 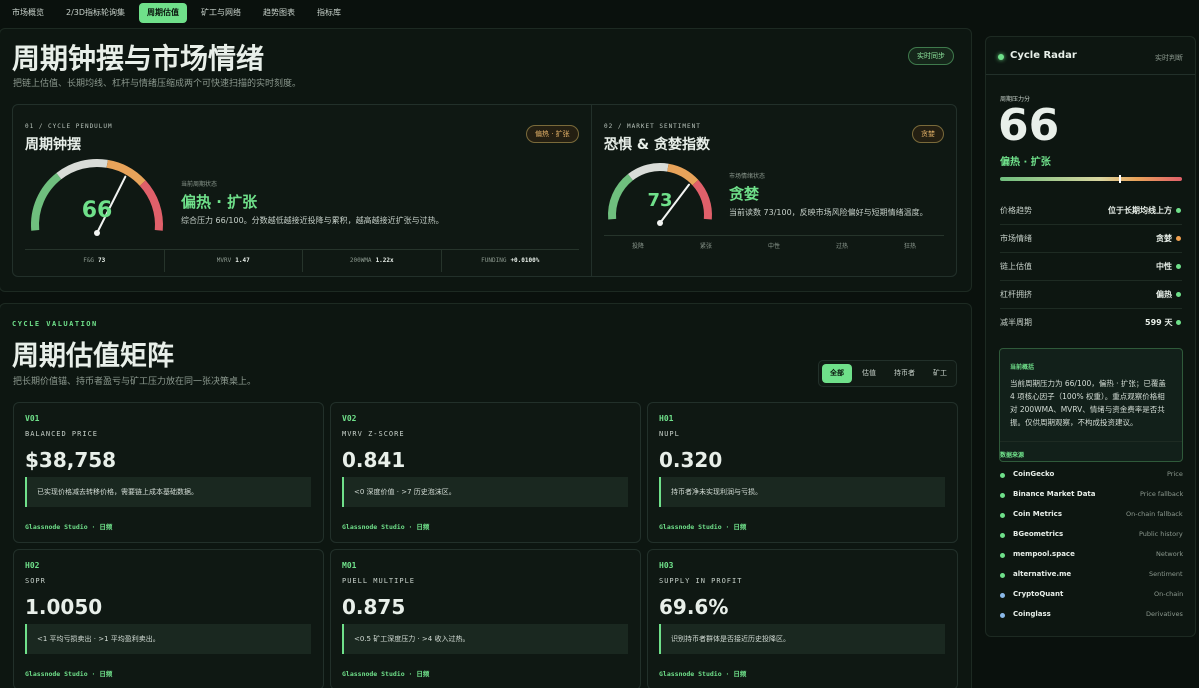 I want to click on nav-tab: 周期估值, so click(x=163, y=13).